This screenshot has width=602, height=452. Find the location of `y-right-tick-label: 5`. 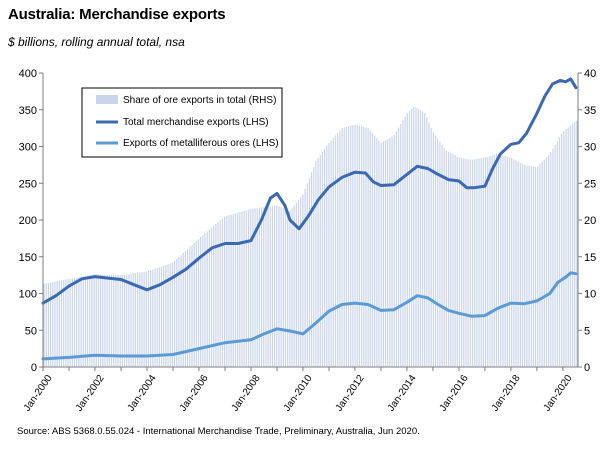

y-right-tick-label: 5 is located at coordinates (587, 331).